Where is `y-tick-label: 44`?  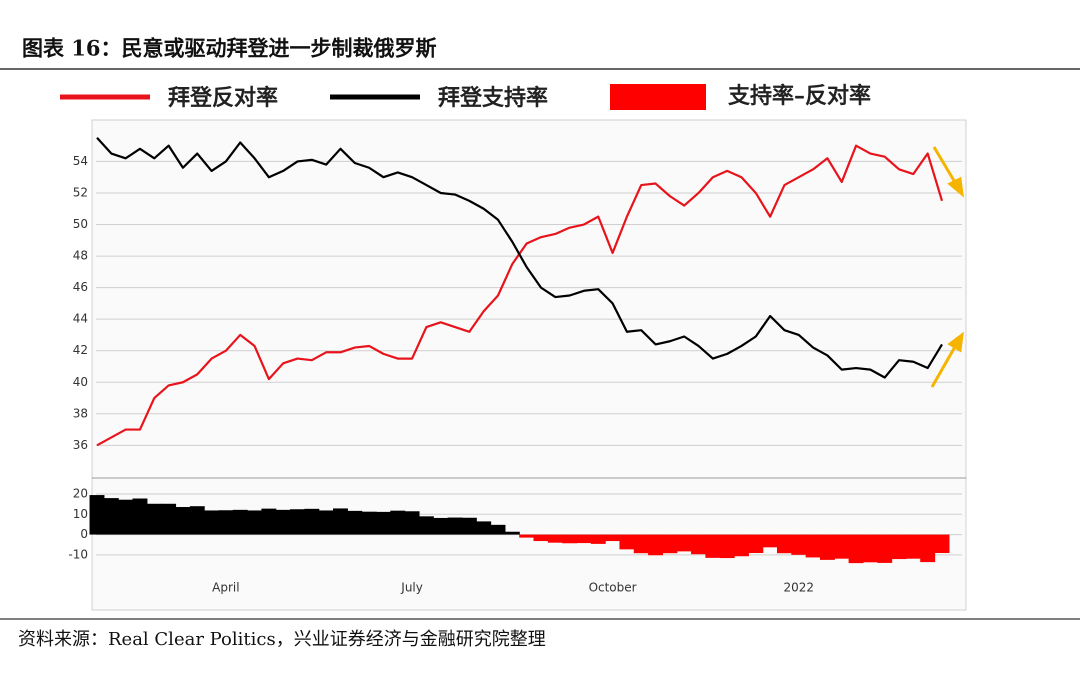
y-tick-label: 44 is located at coordinates (80, 319).